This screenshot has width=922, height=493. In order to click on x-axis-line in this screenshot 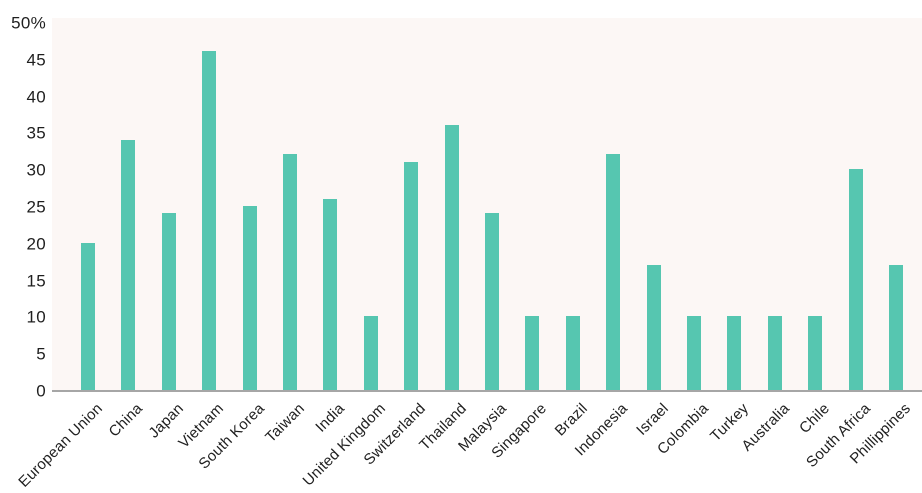, I will do `click(487, 391)`.